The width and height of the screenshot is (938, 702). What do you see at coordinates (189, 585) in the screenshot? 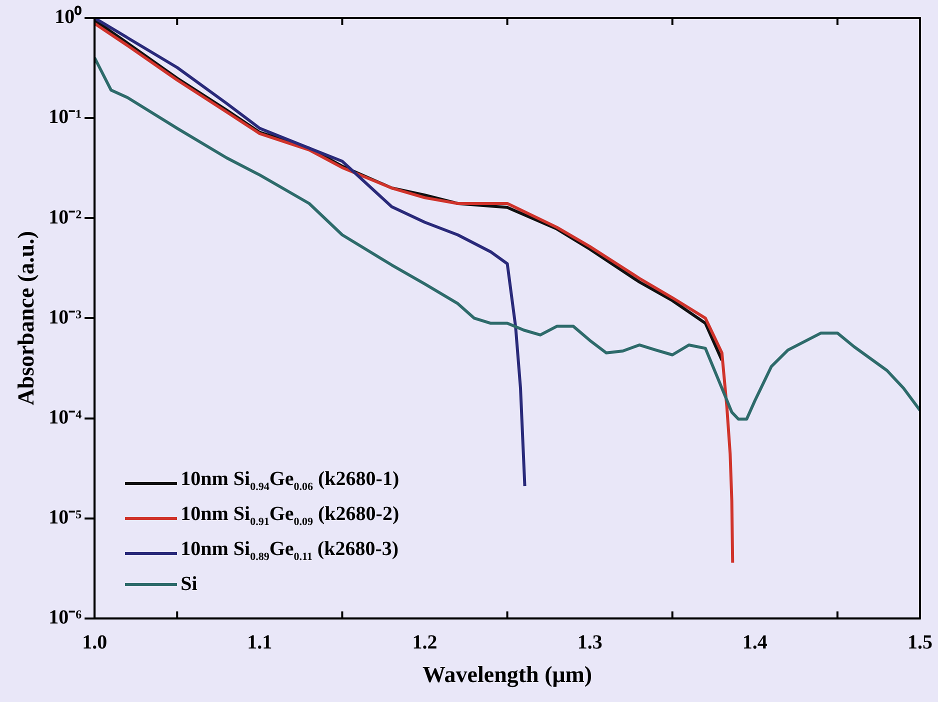
I see `legend-label: Si` at bounding box center [189, 585].